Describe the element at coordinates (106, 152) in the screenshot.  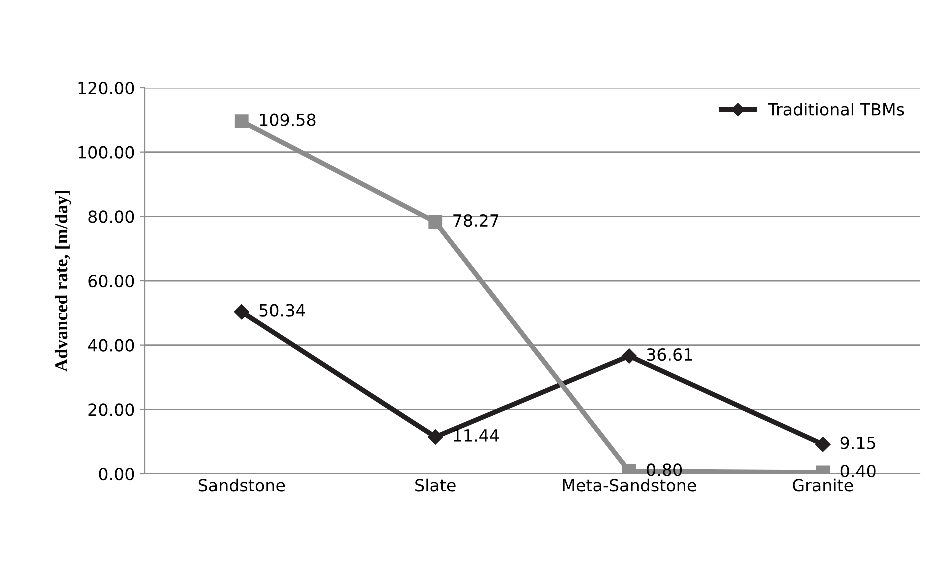
I see `y-tick-label: 100.00` at that location.